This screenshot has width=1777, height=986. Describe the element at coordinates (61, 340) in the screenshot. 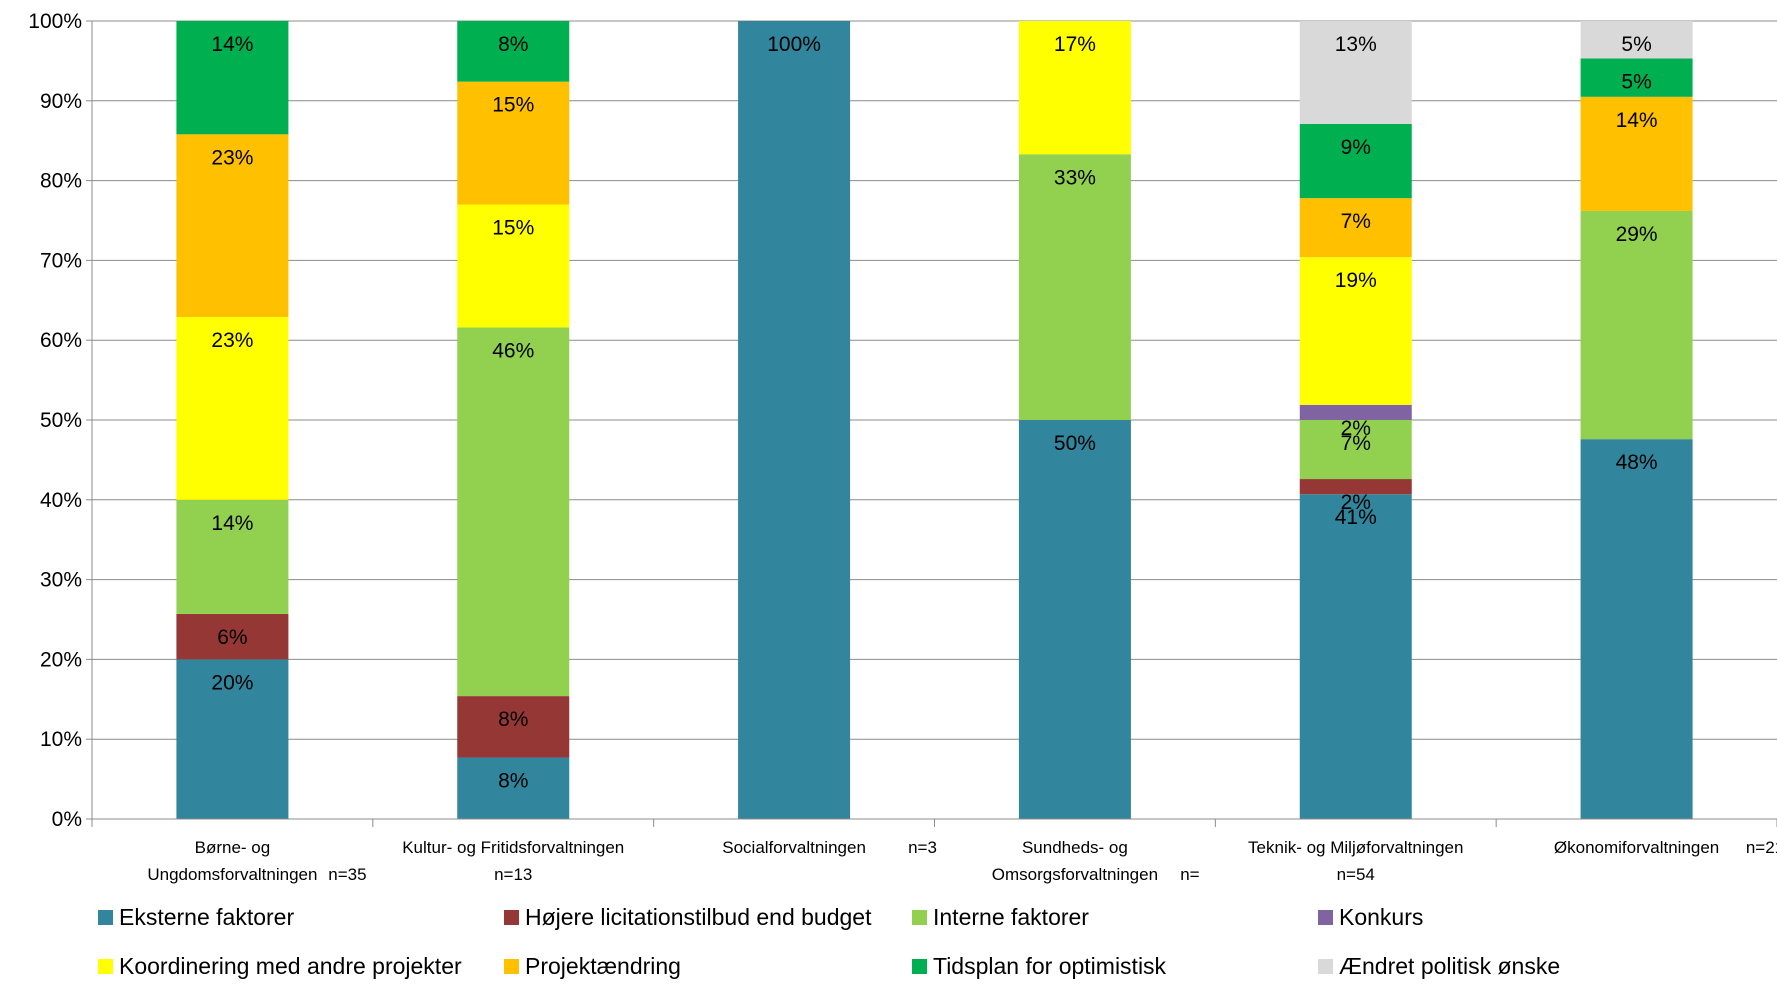

I see `y-tick-label: 60%` at that location.